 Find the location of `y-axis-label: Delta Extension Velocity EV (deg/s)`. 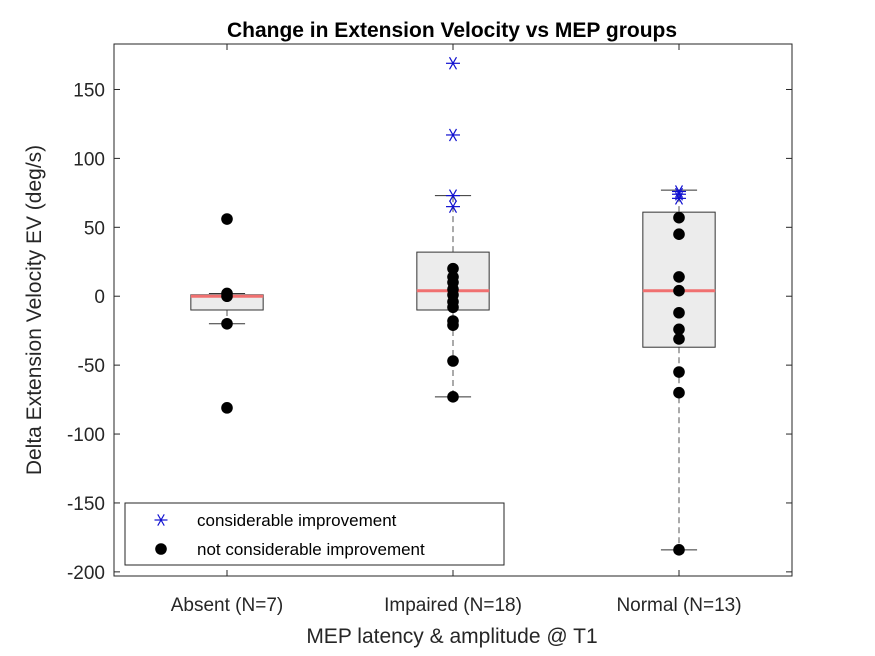

y-axis-label: Delta Extension Velocity EV (deg/s) is located at coordinates (34, 310).